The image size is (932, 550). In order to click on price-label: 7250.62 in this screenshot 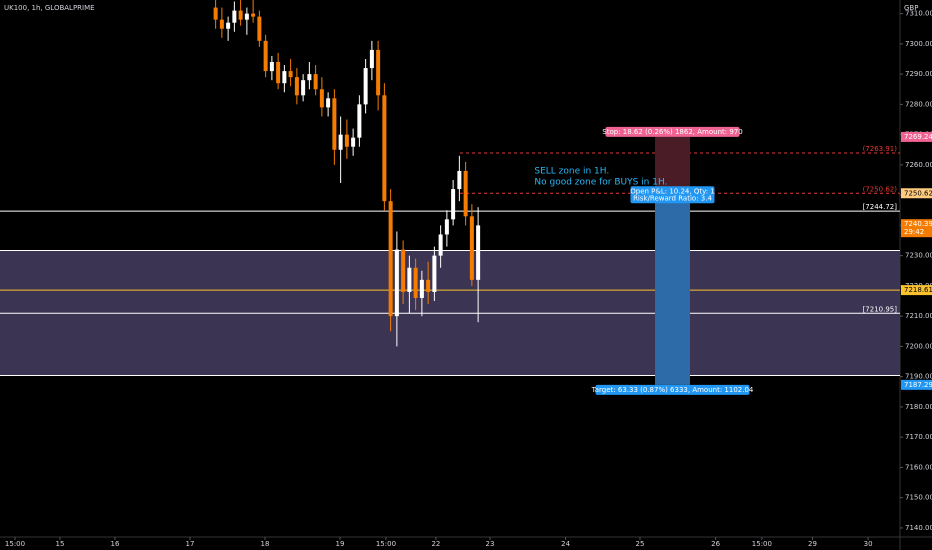, I will do `click(918, 193)`.